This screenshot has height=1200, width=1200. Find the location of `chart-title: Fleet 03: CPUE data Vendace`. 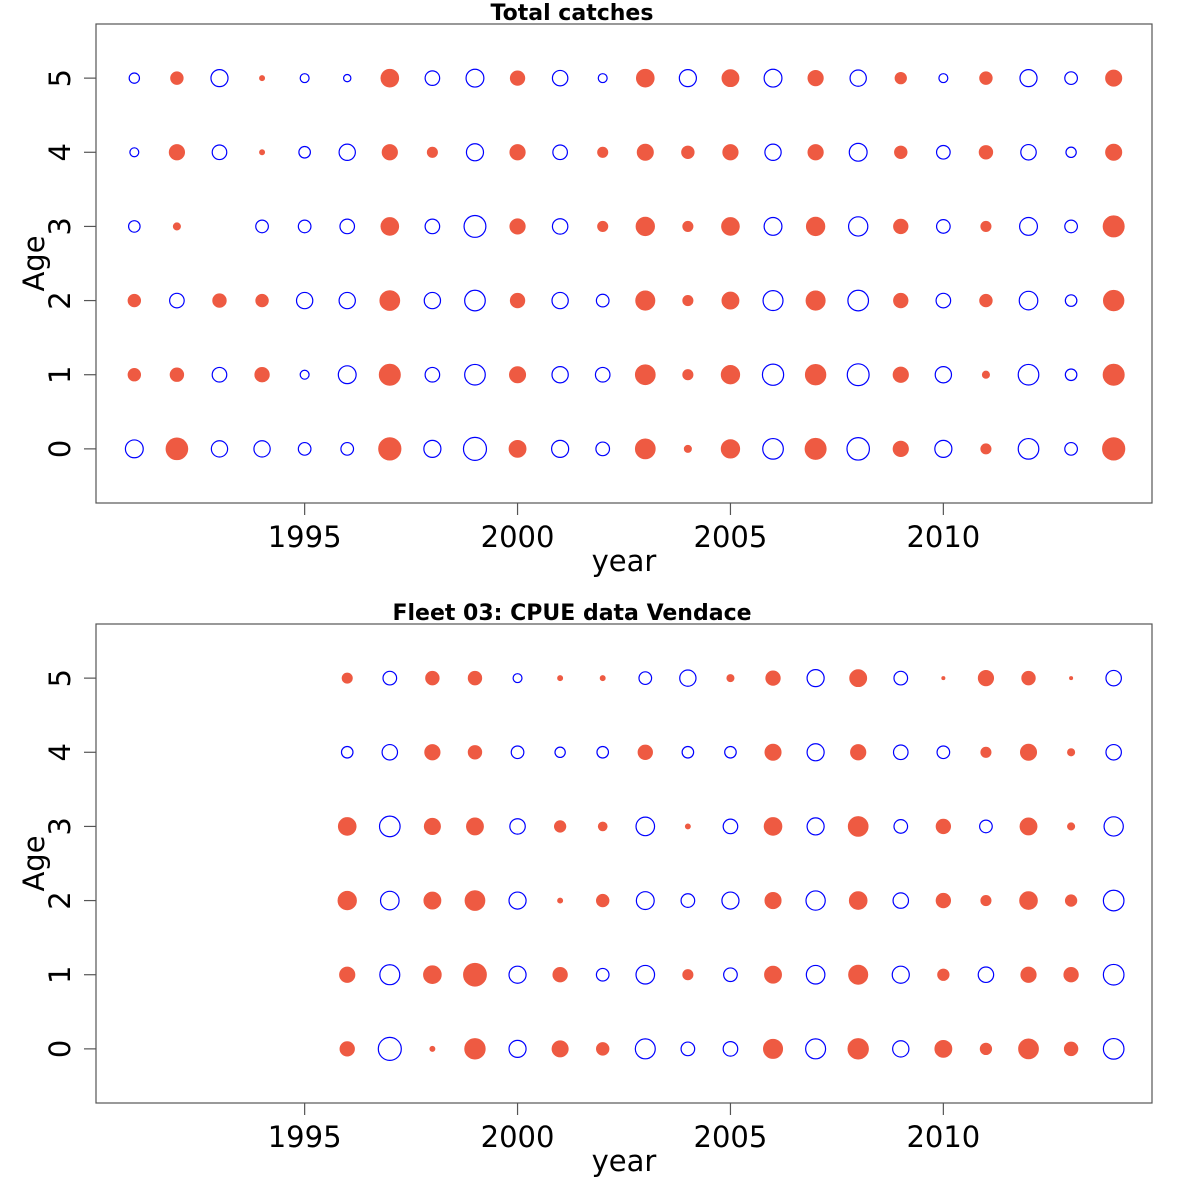

chart-title: Fleet 03: CPUE data Vendace is located at coordinates (571, 613).